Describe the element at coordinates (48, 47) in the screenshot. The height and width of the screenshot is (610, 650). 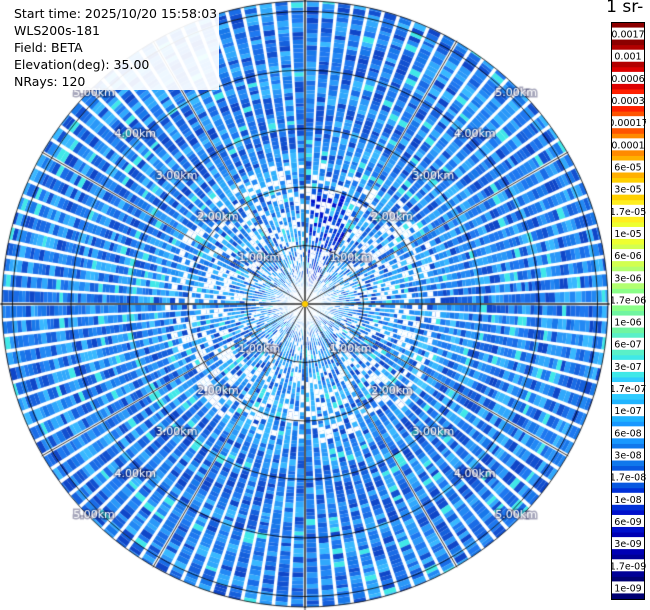
I see `field-label: Field: BETA` at that location.